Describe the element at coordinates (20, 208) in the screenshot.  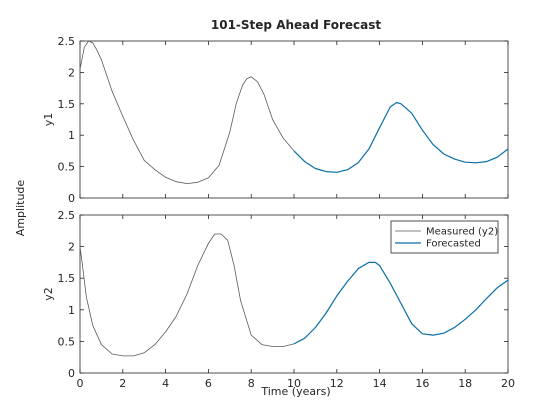
I see `y-axis-label: Amplitude` at that location.